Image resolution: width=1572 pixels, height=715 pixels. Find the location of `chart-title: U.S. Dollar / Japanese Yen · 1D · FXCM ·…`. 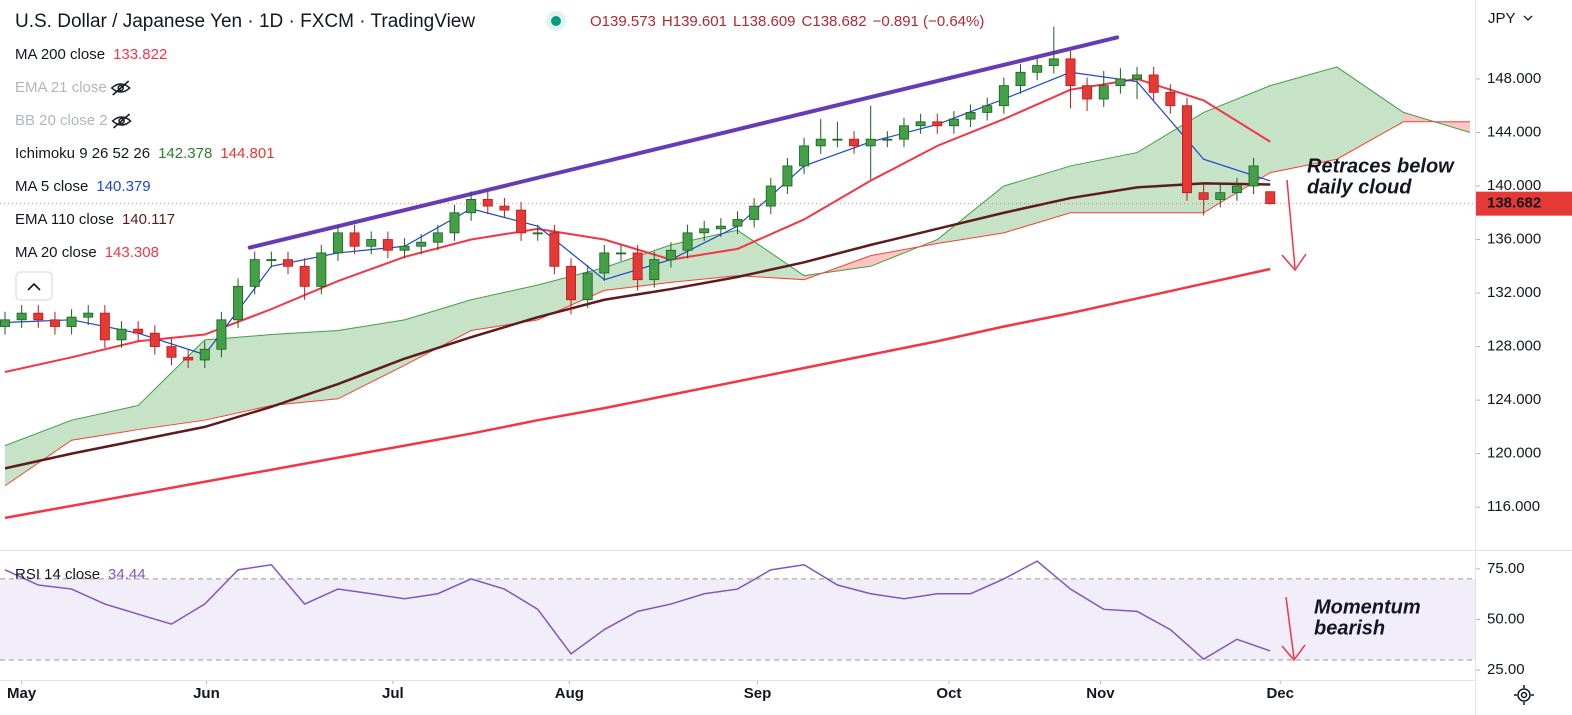

chart-title: U.S. Dollar / Japanese Yen · 1D · FXCM ·… is located at coordinates (245, 21).